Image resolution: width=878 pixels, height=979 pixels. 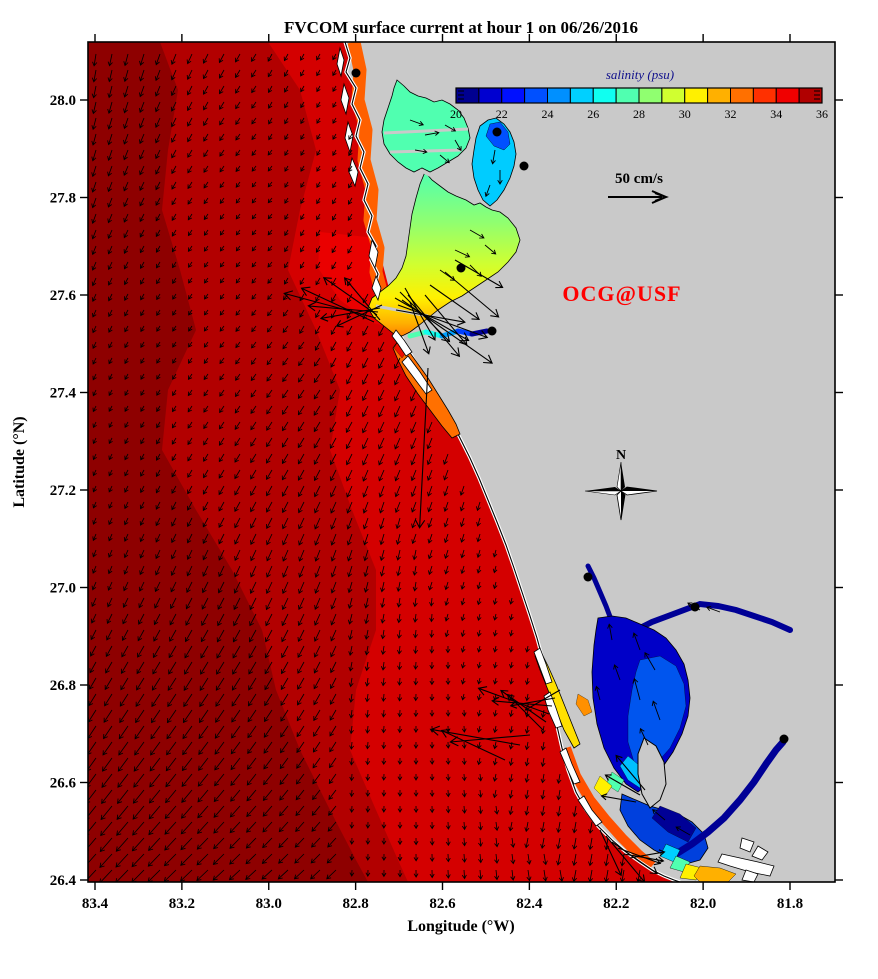 I want to click on scale-arrow-label: 50 cm/s, so click(x=639, y=179).